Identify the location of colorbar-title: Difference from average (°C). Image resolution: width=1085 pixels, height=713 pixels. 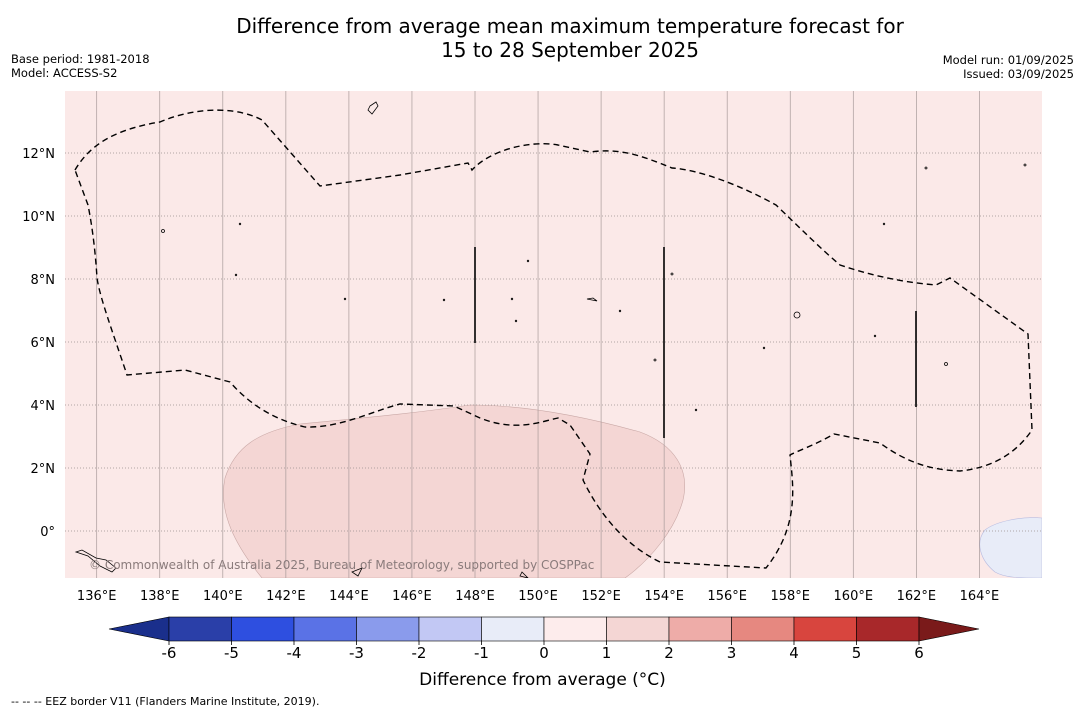
(542, 680).